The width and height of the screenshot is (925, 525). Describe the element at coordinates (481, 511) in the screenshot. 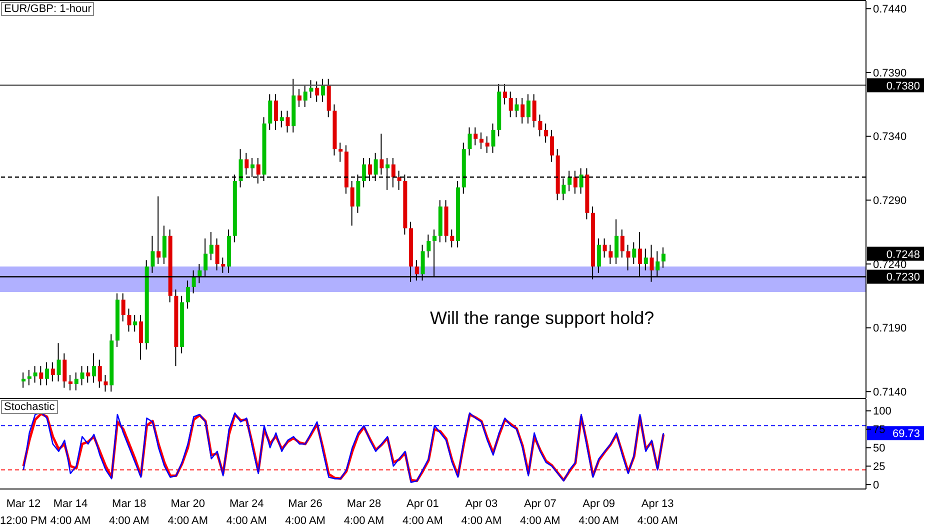

I see `x-tick-label: Apr 03 4:00 AM` at that location.